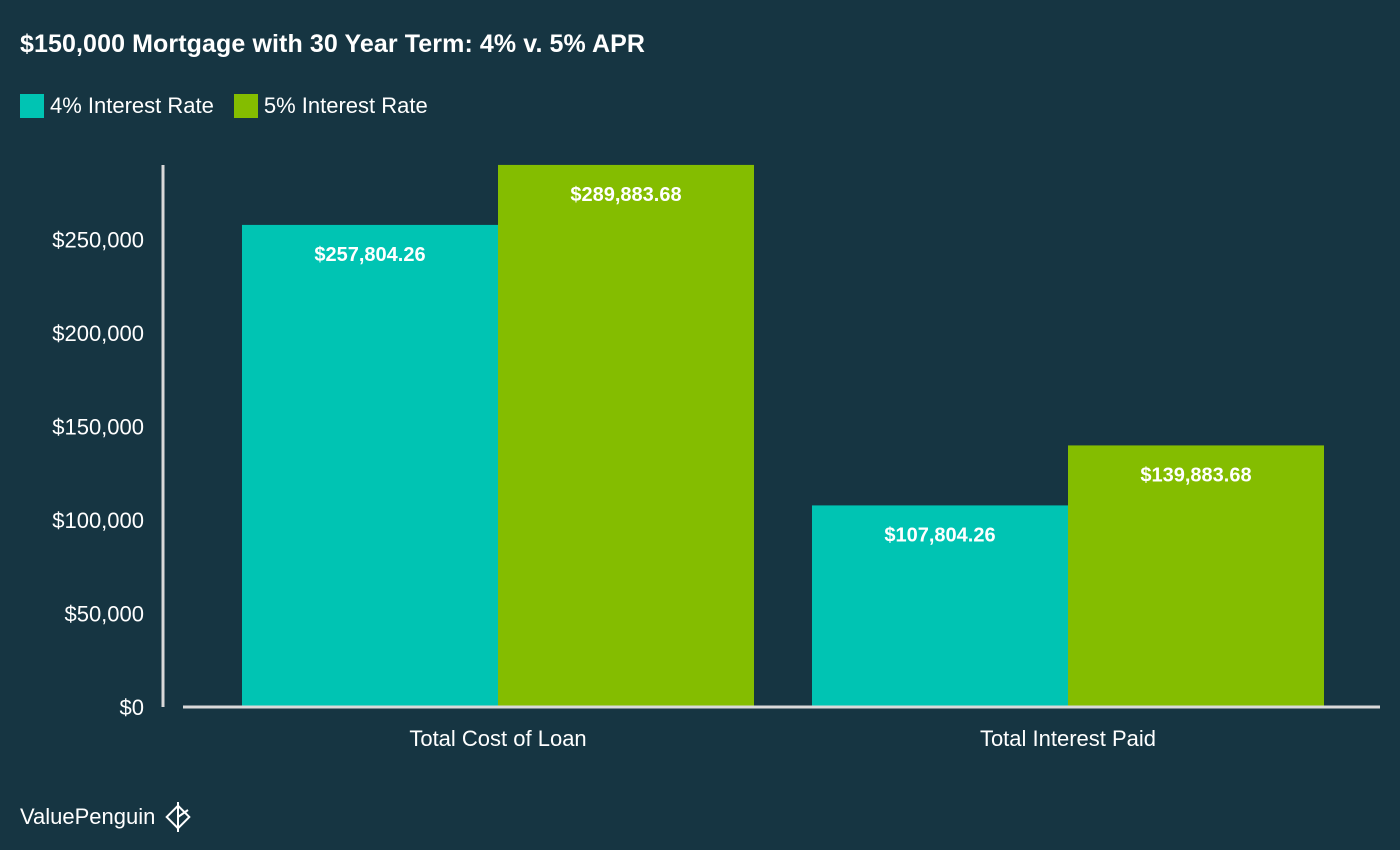 The width and height of the screenshot is (1400, 850). What do you see at coordinates (369, 255) in the screenshot?
I see `bar-data-label: $257,804.26` at bounding box center [369, 255].